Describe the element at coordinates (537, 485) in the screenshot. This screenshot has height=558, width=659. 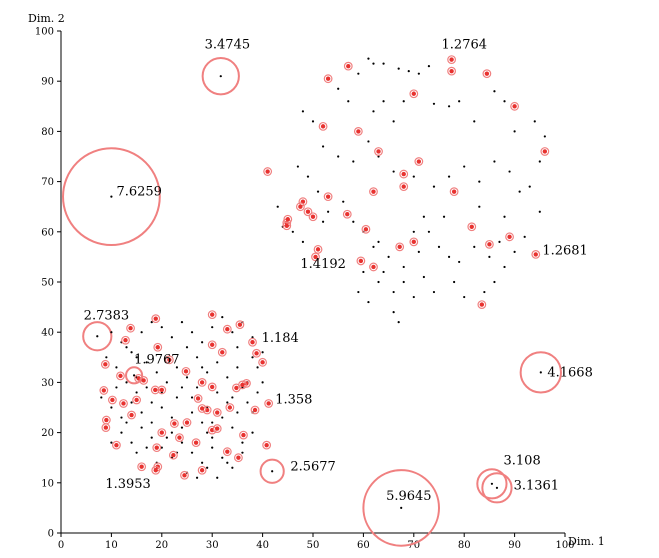
I see `annotation-label-14: 3.1361` at that location.